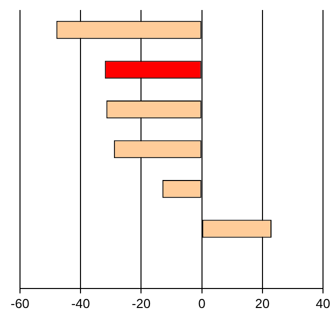 This screenshot has height=329, width=335. Describe the element at coordinates (262, 303) in the screenshot. I see `x-tick-label: 20` at that location.